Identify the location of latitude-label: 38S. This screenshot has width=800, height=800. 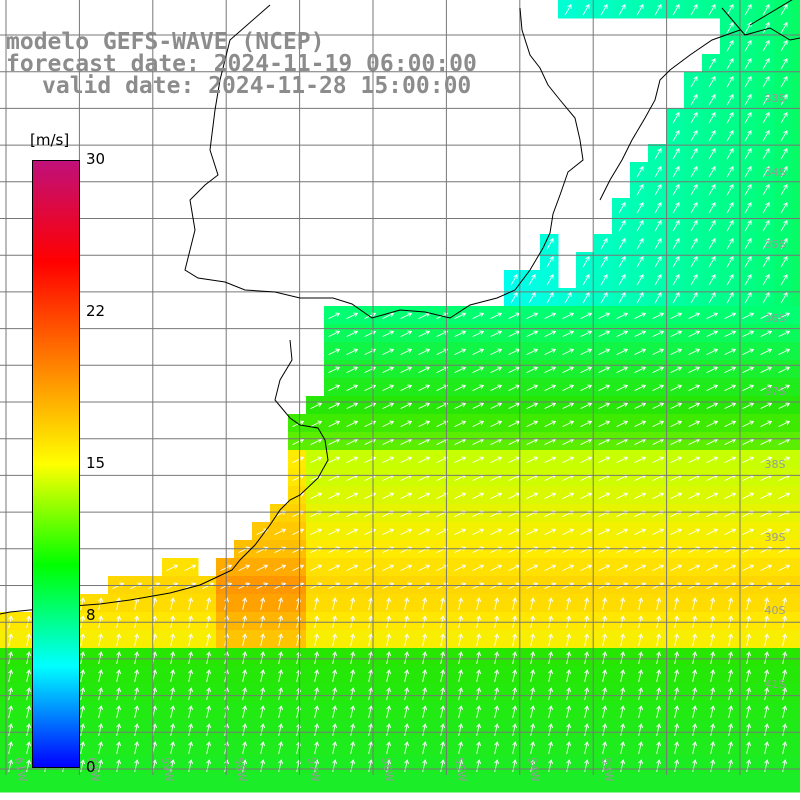
(775, 464).